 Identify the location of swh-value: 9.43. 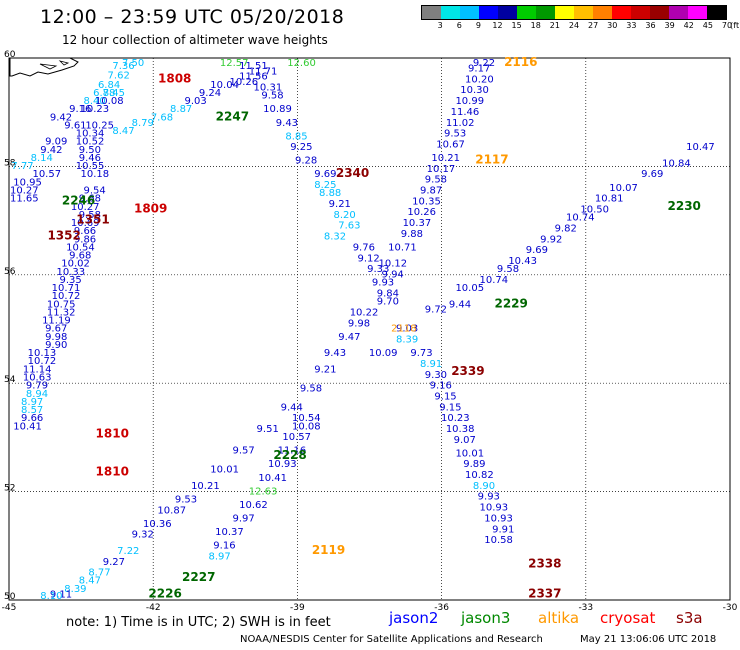
(287, 123).